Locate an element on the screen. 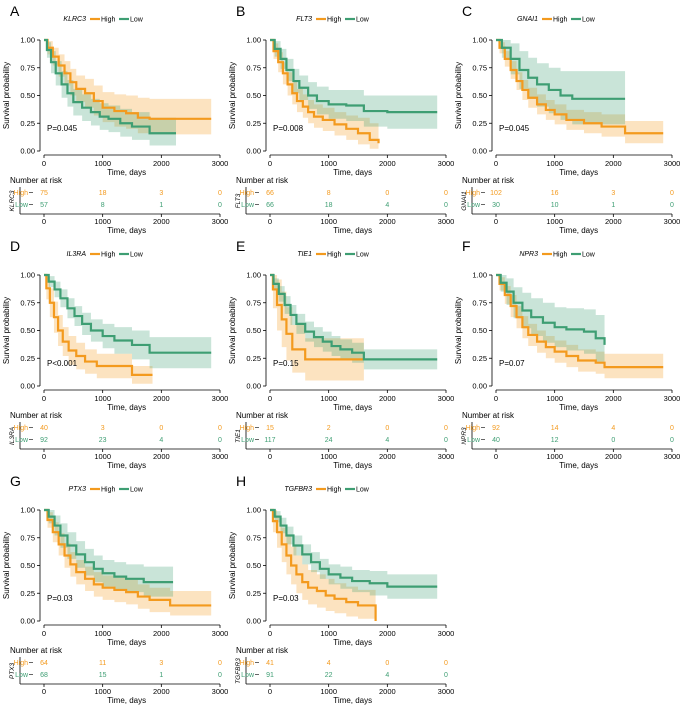 The width and height of the screenshot is (689, 706). risk-count: 75 is located at coordinates (44, 193).